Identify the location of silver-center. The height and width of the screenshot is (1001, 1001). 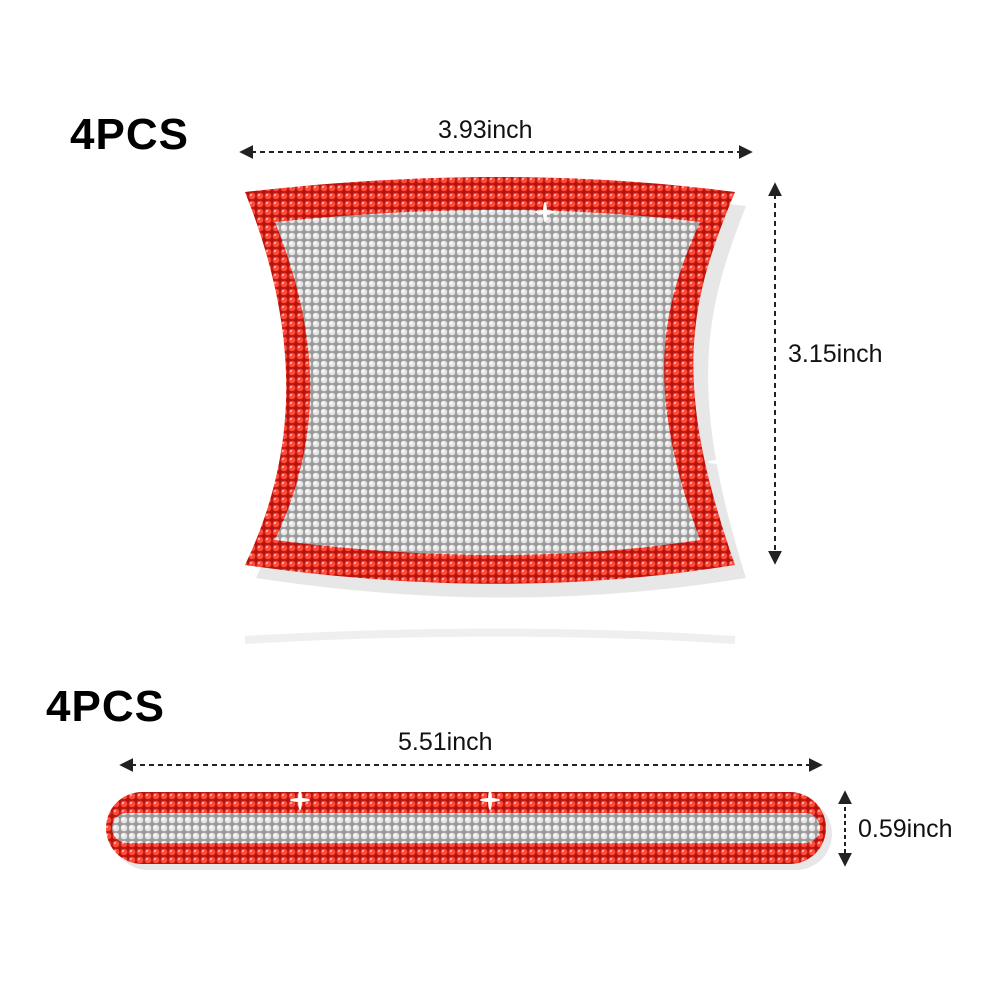
(487, 382).